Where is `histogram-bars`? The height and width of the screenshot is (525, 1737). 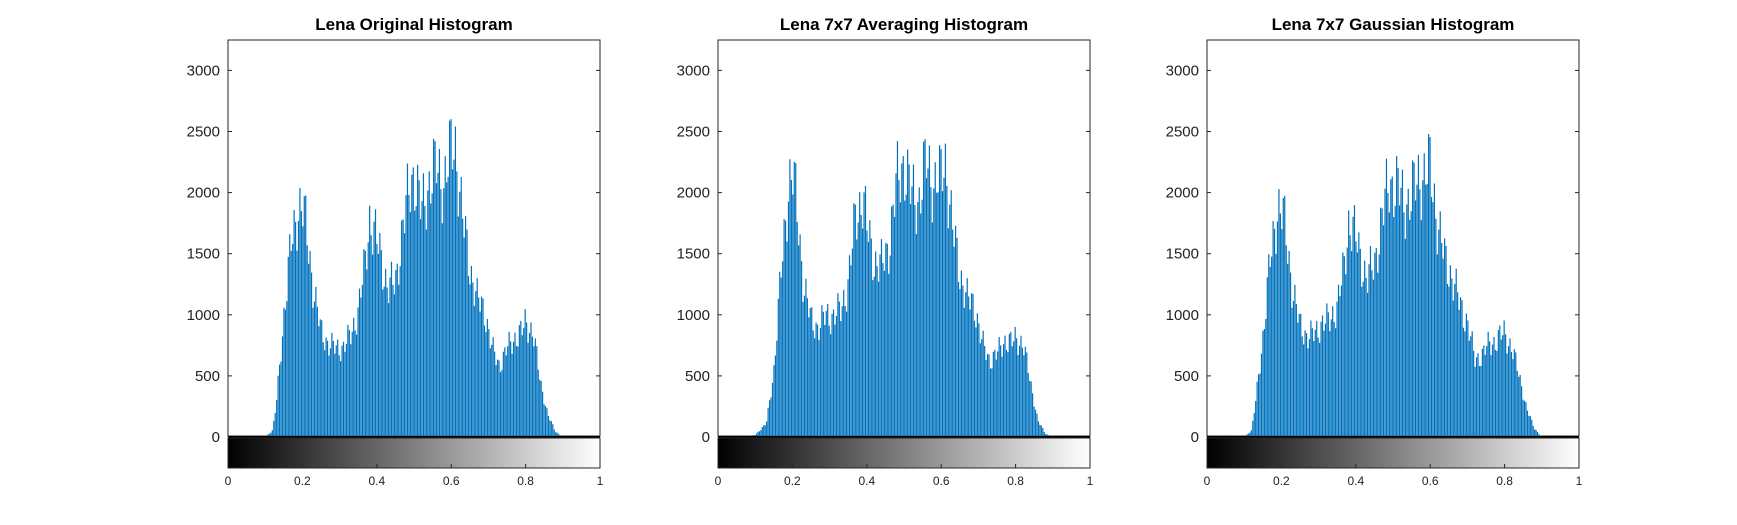 histogram-bars is located at coordinates (898, 288).